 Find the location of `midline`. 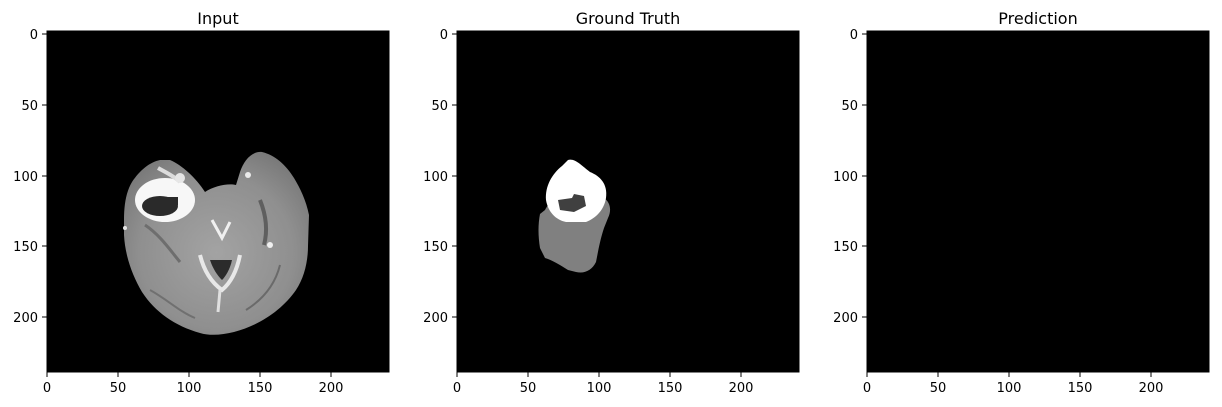

midline is located at coordinates (219, 301).